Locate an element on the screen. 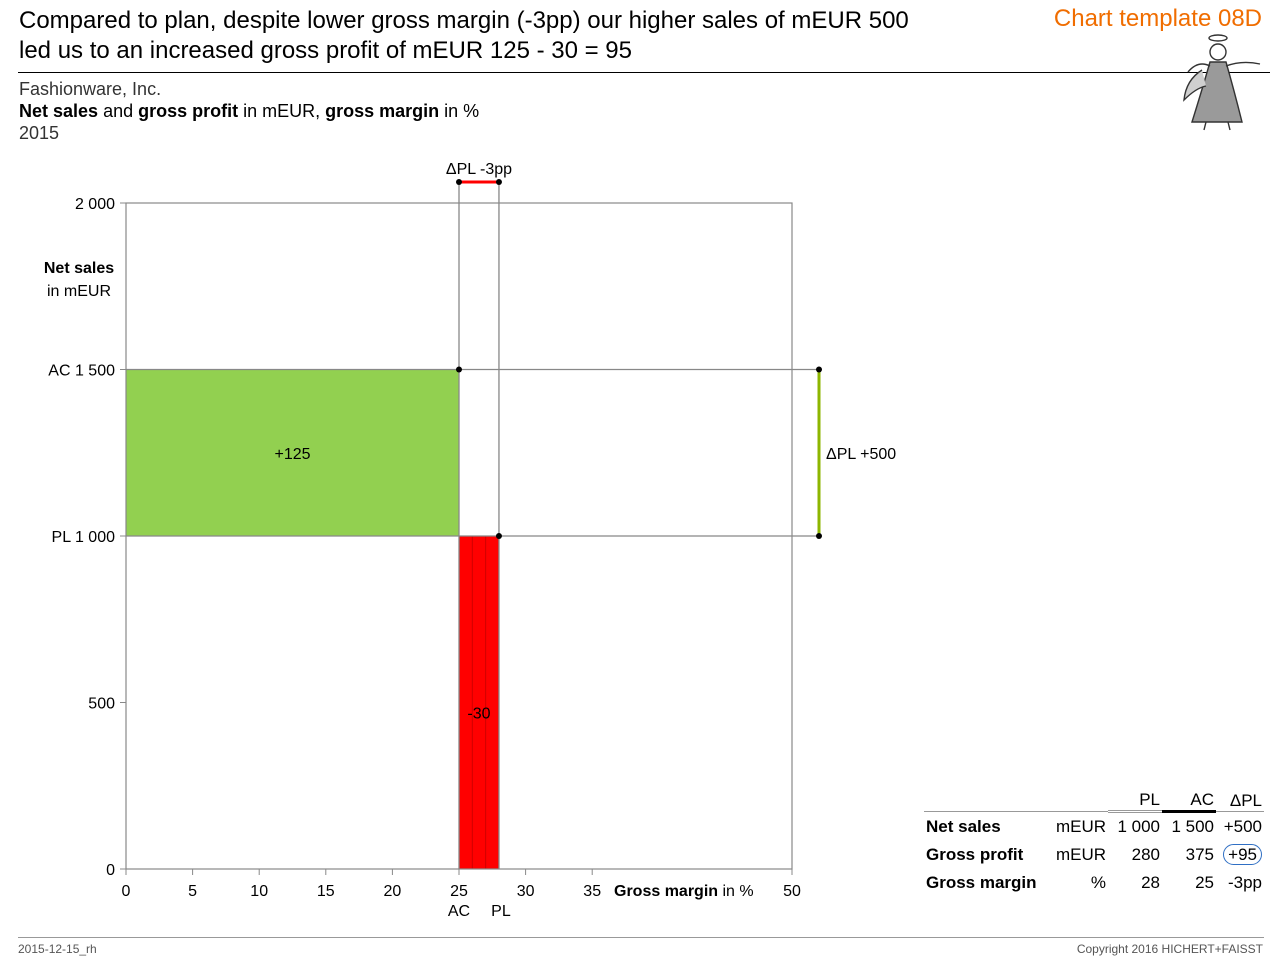  title-rule is located at coordinates (644, 72).